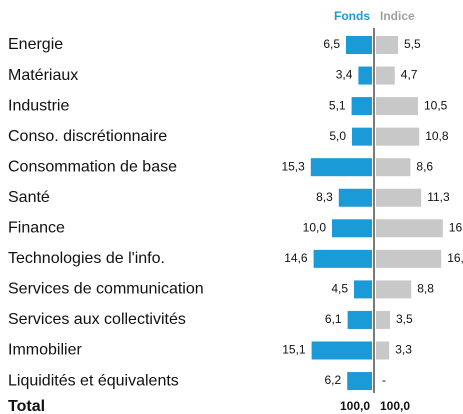 This screenshot has width=463, height=414. I want to click on value-label: 6,2, so click(333, 380).